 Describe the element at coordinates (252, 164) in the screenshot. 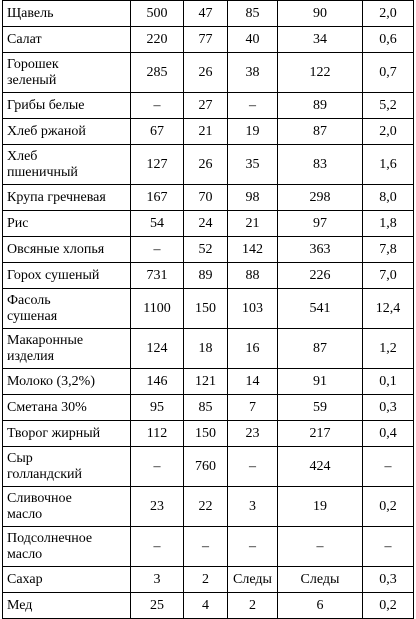

I see `value-cell: 35` at that location.